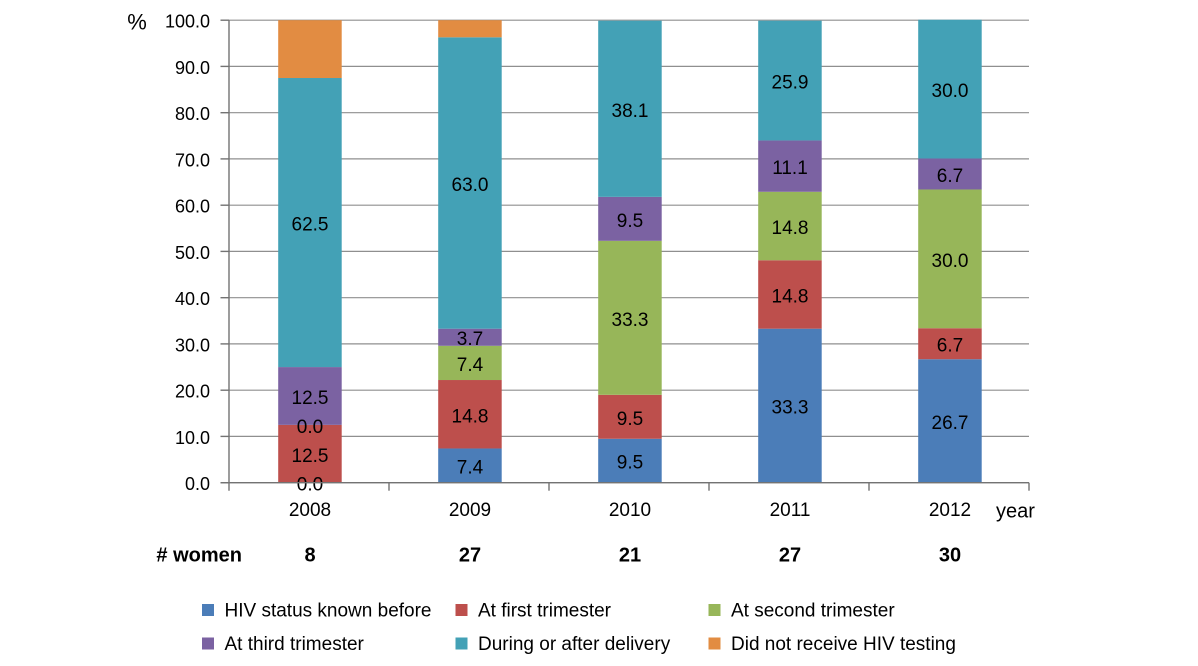 The image size is (1198, 666). What do you see at coordinates (843, 644) in the screenshot?
I see `svg-text: Did not receive HIV testing` at bounding box center [843, 644].